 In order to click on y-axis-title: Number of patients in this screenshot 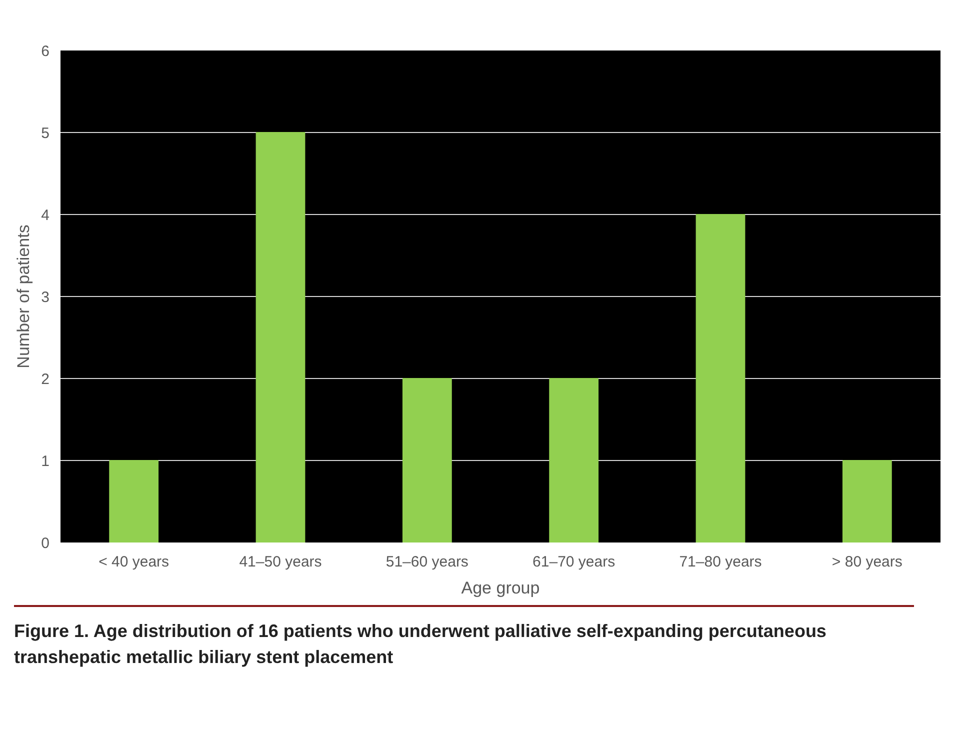, I will do `click(24, 296)`.